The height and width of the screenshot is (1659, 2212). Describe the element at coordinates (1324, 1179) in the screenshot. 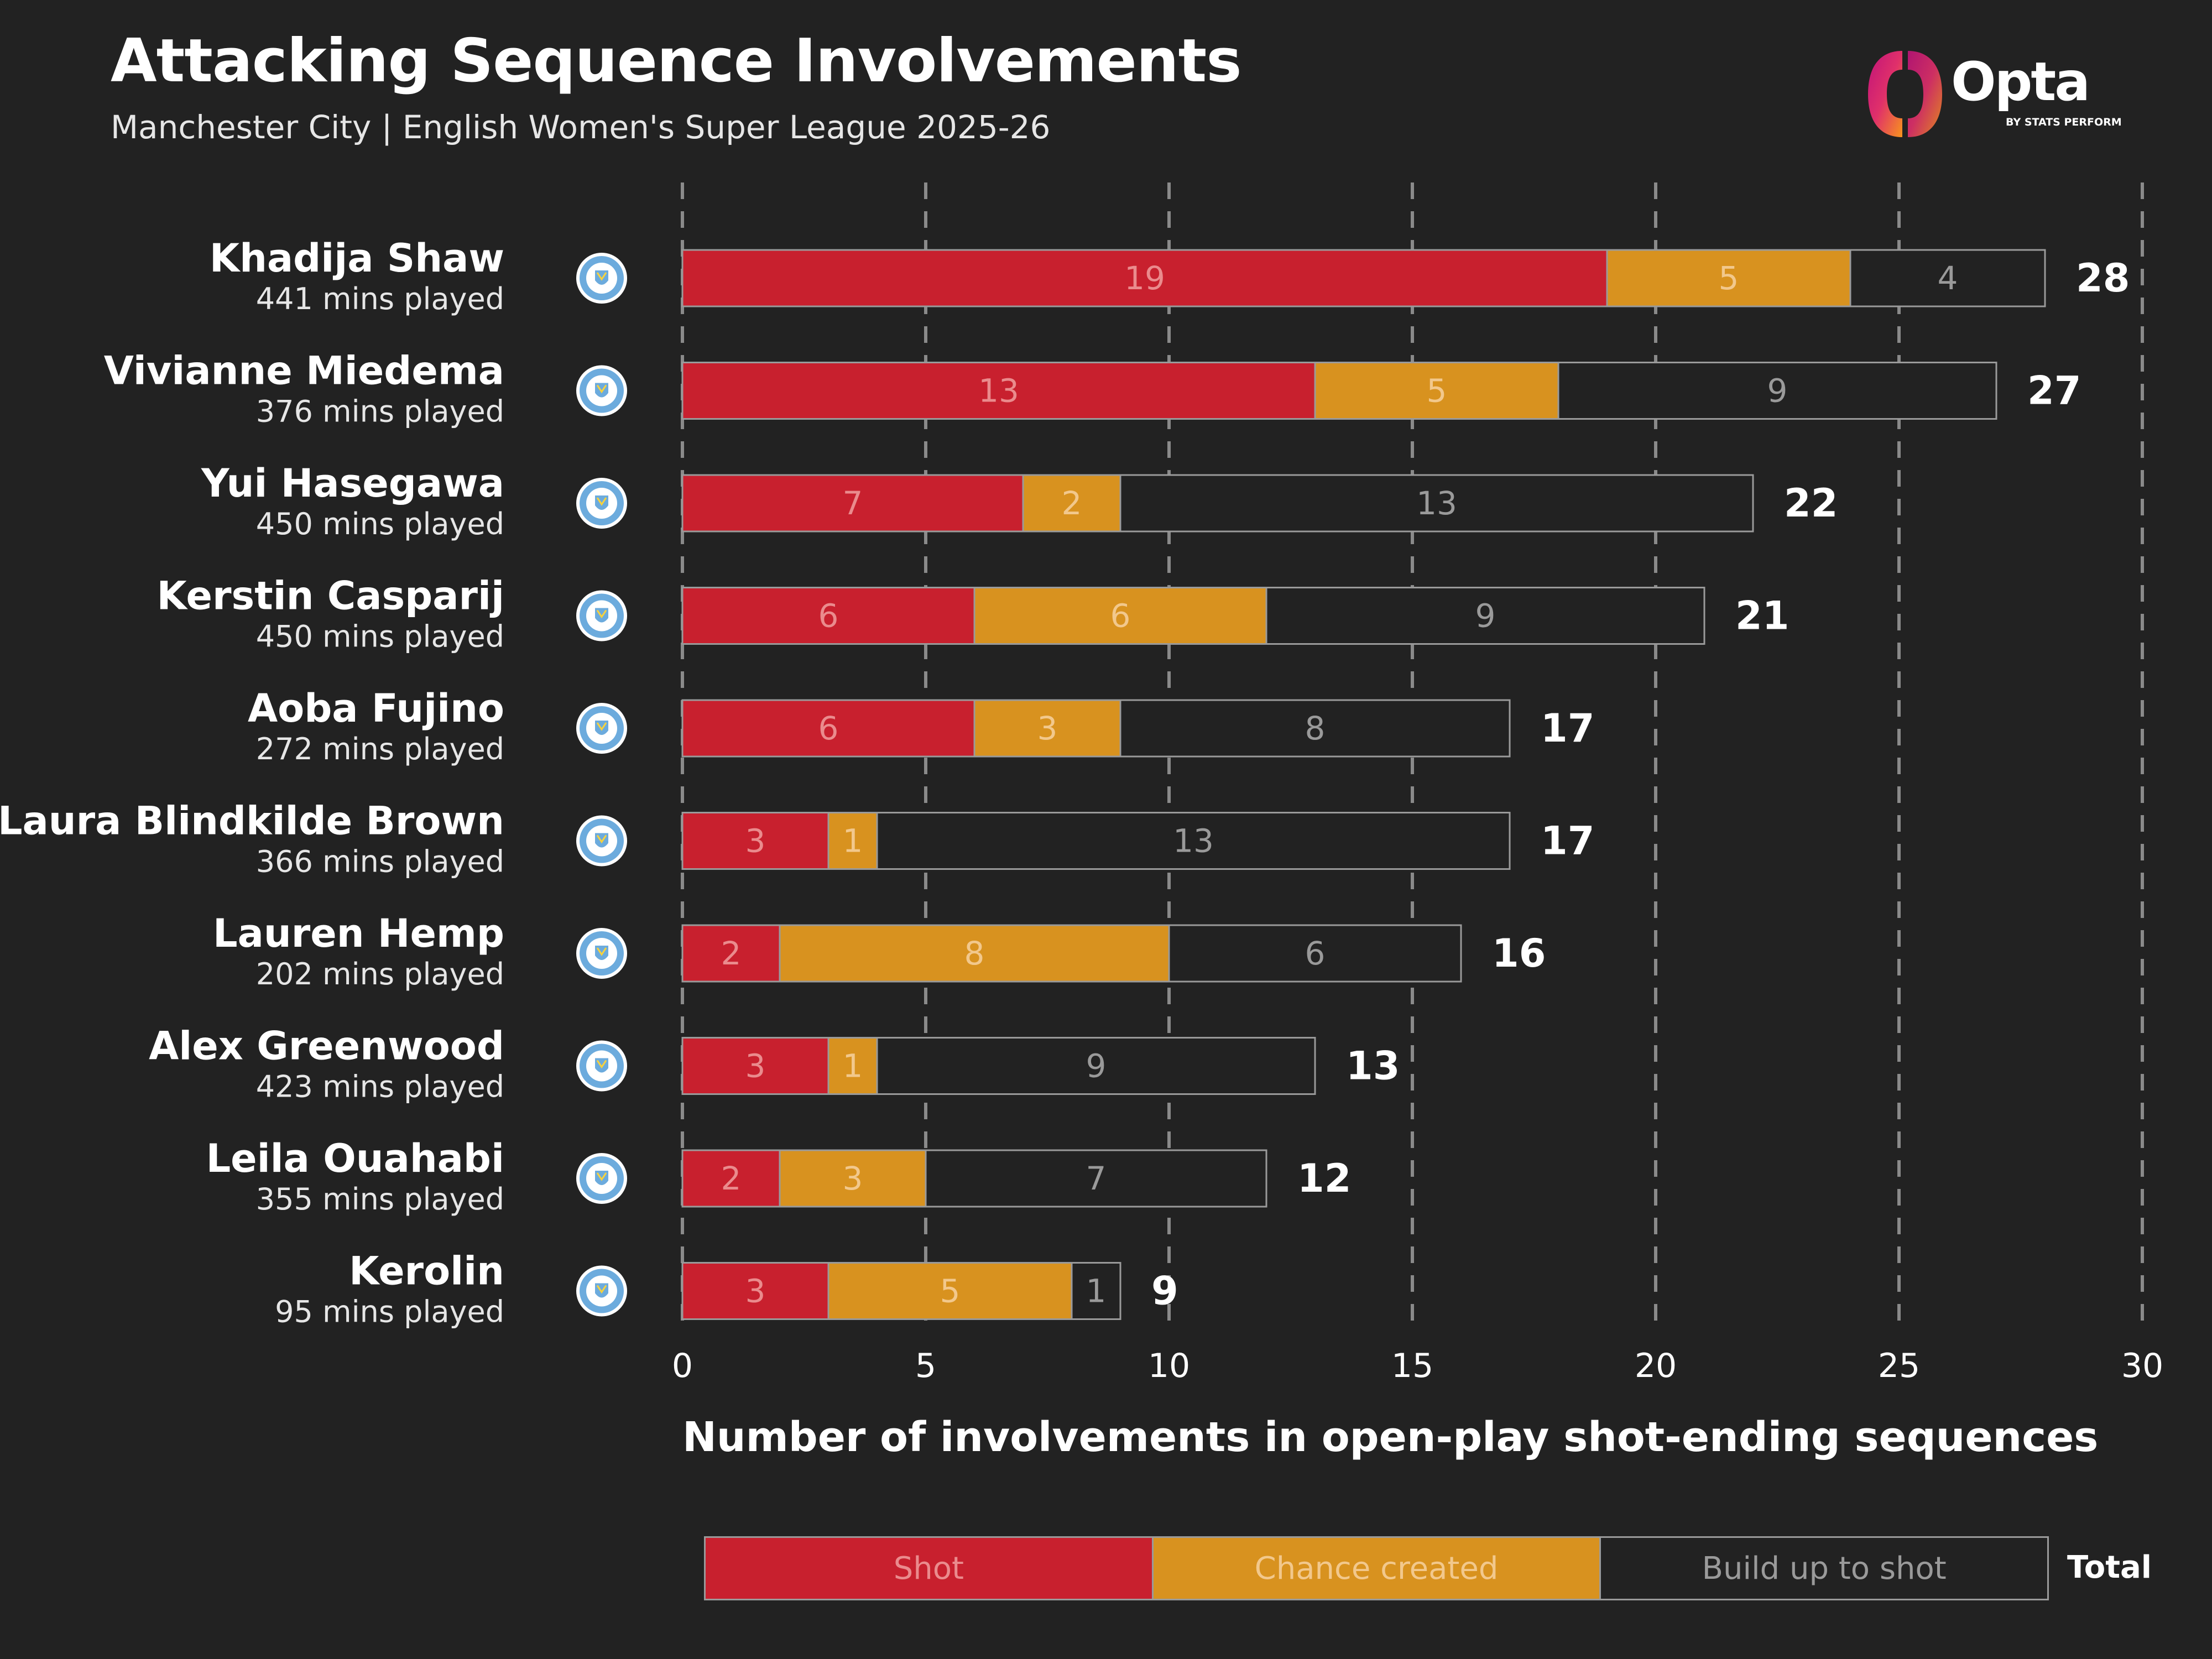

I see `total-label: 12` at that location.